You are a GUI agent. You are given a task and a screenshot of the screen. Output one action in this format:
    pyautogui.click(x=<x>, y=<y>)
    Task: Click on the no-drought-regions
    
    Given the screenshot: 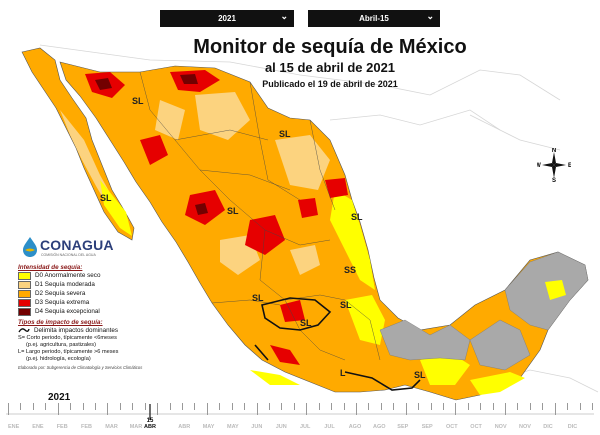 What is the action you would take?
    pyautogui.click(x=484, y=311)
    